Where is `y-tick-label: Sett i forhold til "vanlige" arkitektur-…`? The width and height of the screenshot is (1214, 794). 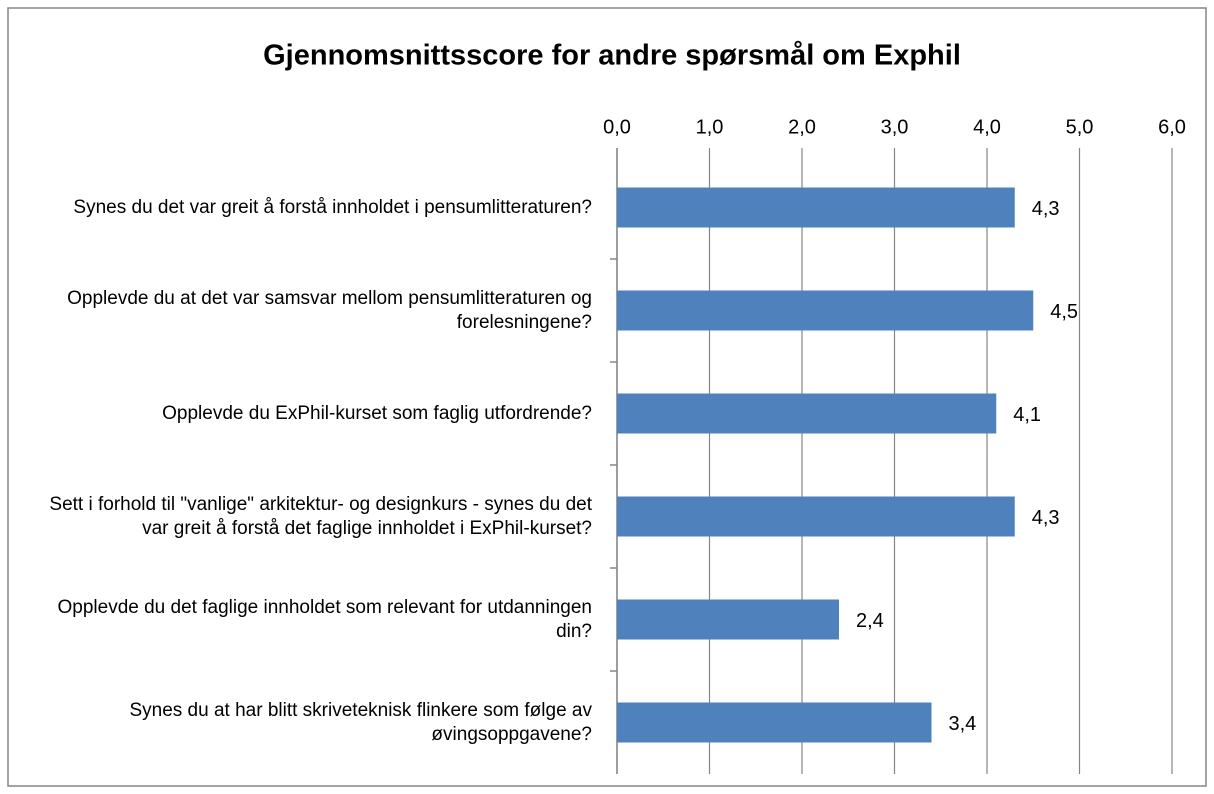
y-tick-label: Sett i forhold til "vanlige" arkitektur-… is located at coordinates (320, 516).